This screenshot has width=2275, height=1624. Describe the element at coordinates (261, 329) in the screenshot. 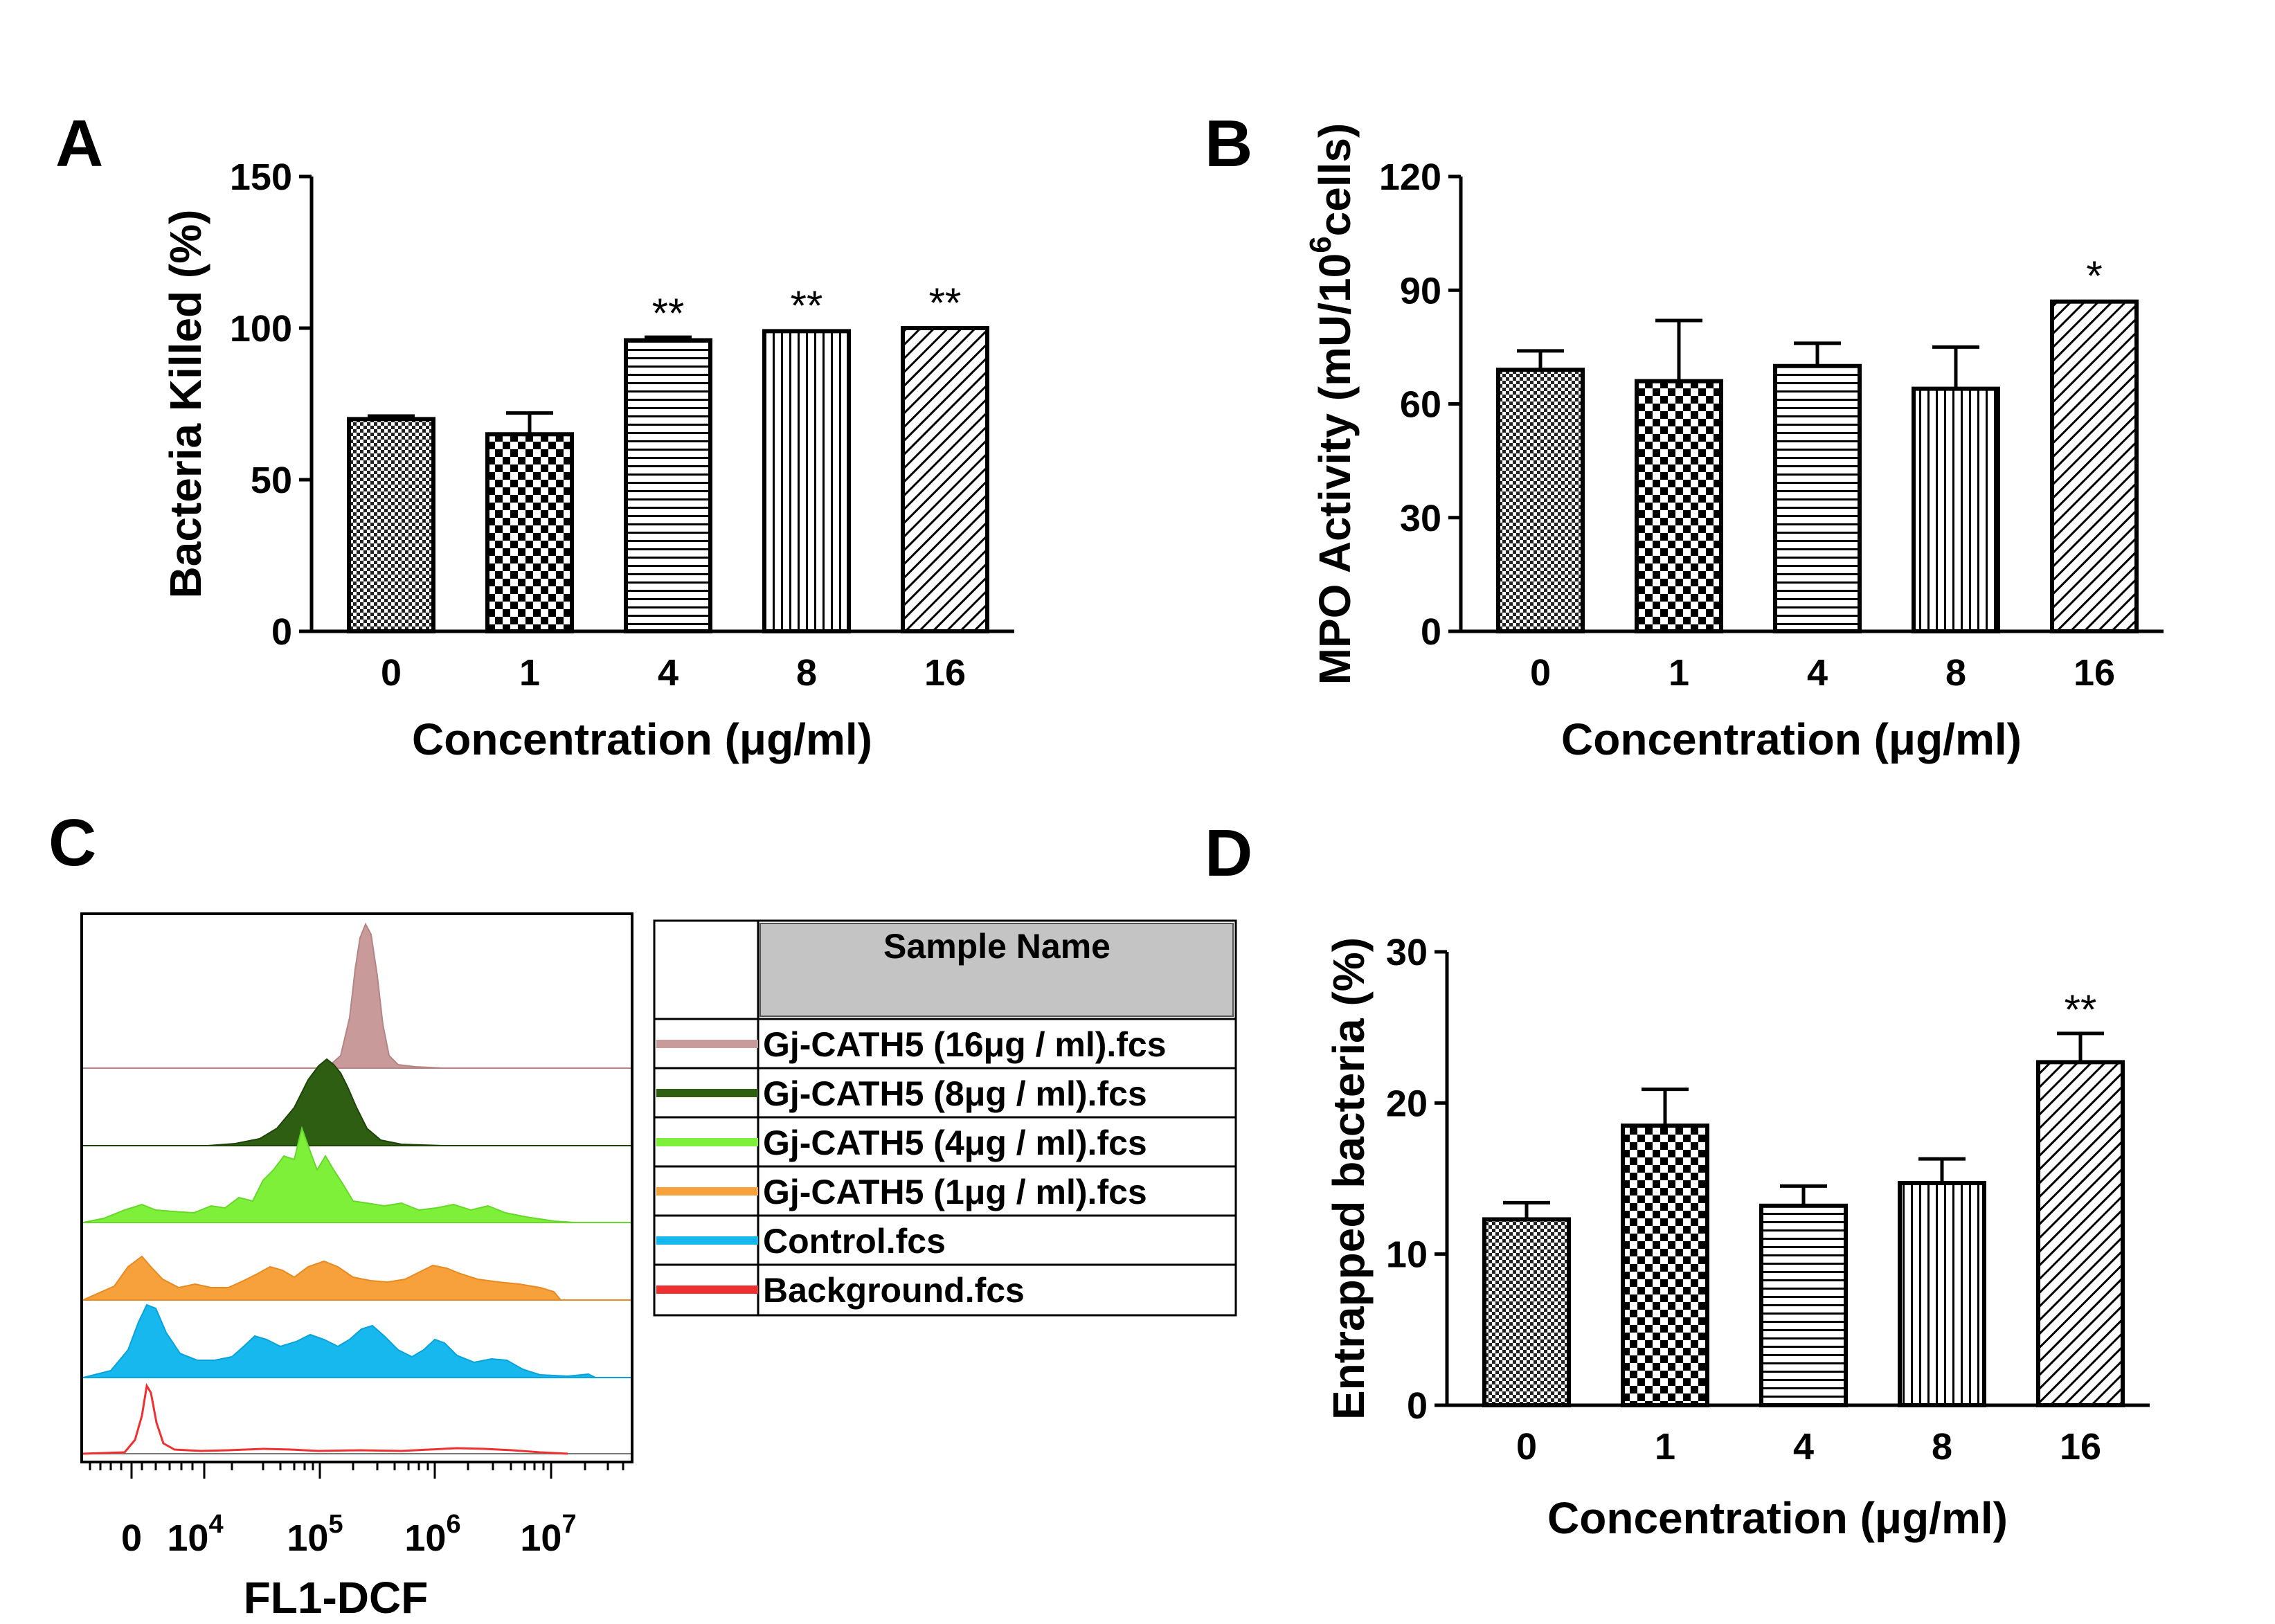

I see `y-tick-label: 100` at that location.